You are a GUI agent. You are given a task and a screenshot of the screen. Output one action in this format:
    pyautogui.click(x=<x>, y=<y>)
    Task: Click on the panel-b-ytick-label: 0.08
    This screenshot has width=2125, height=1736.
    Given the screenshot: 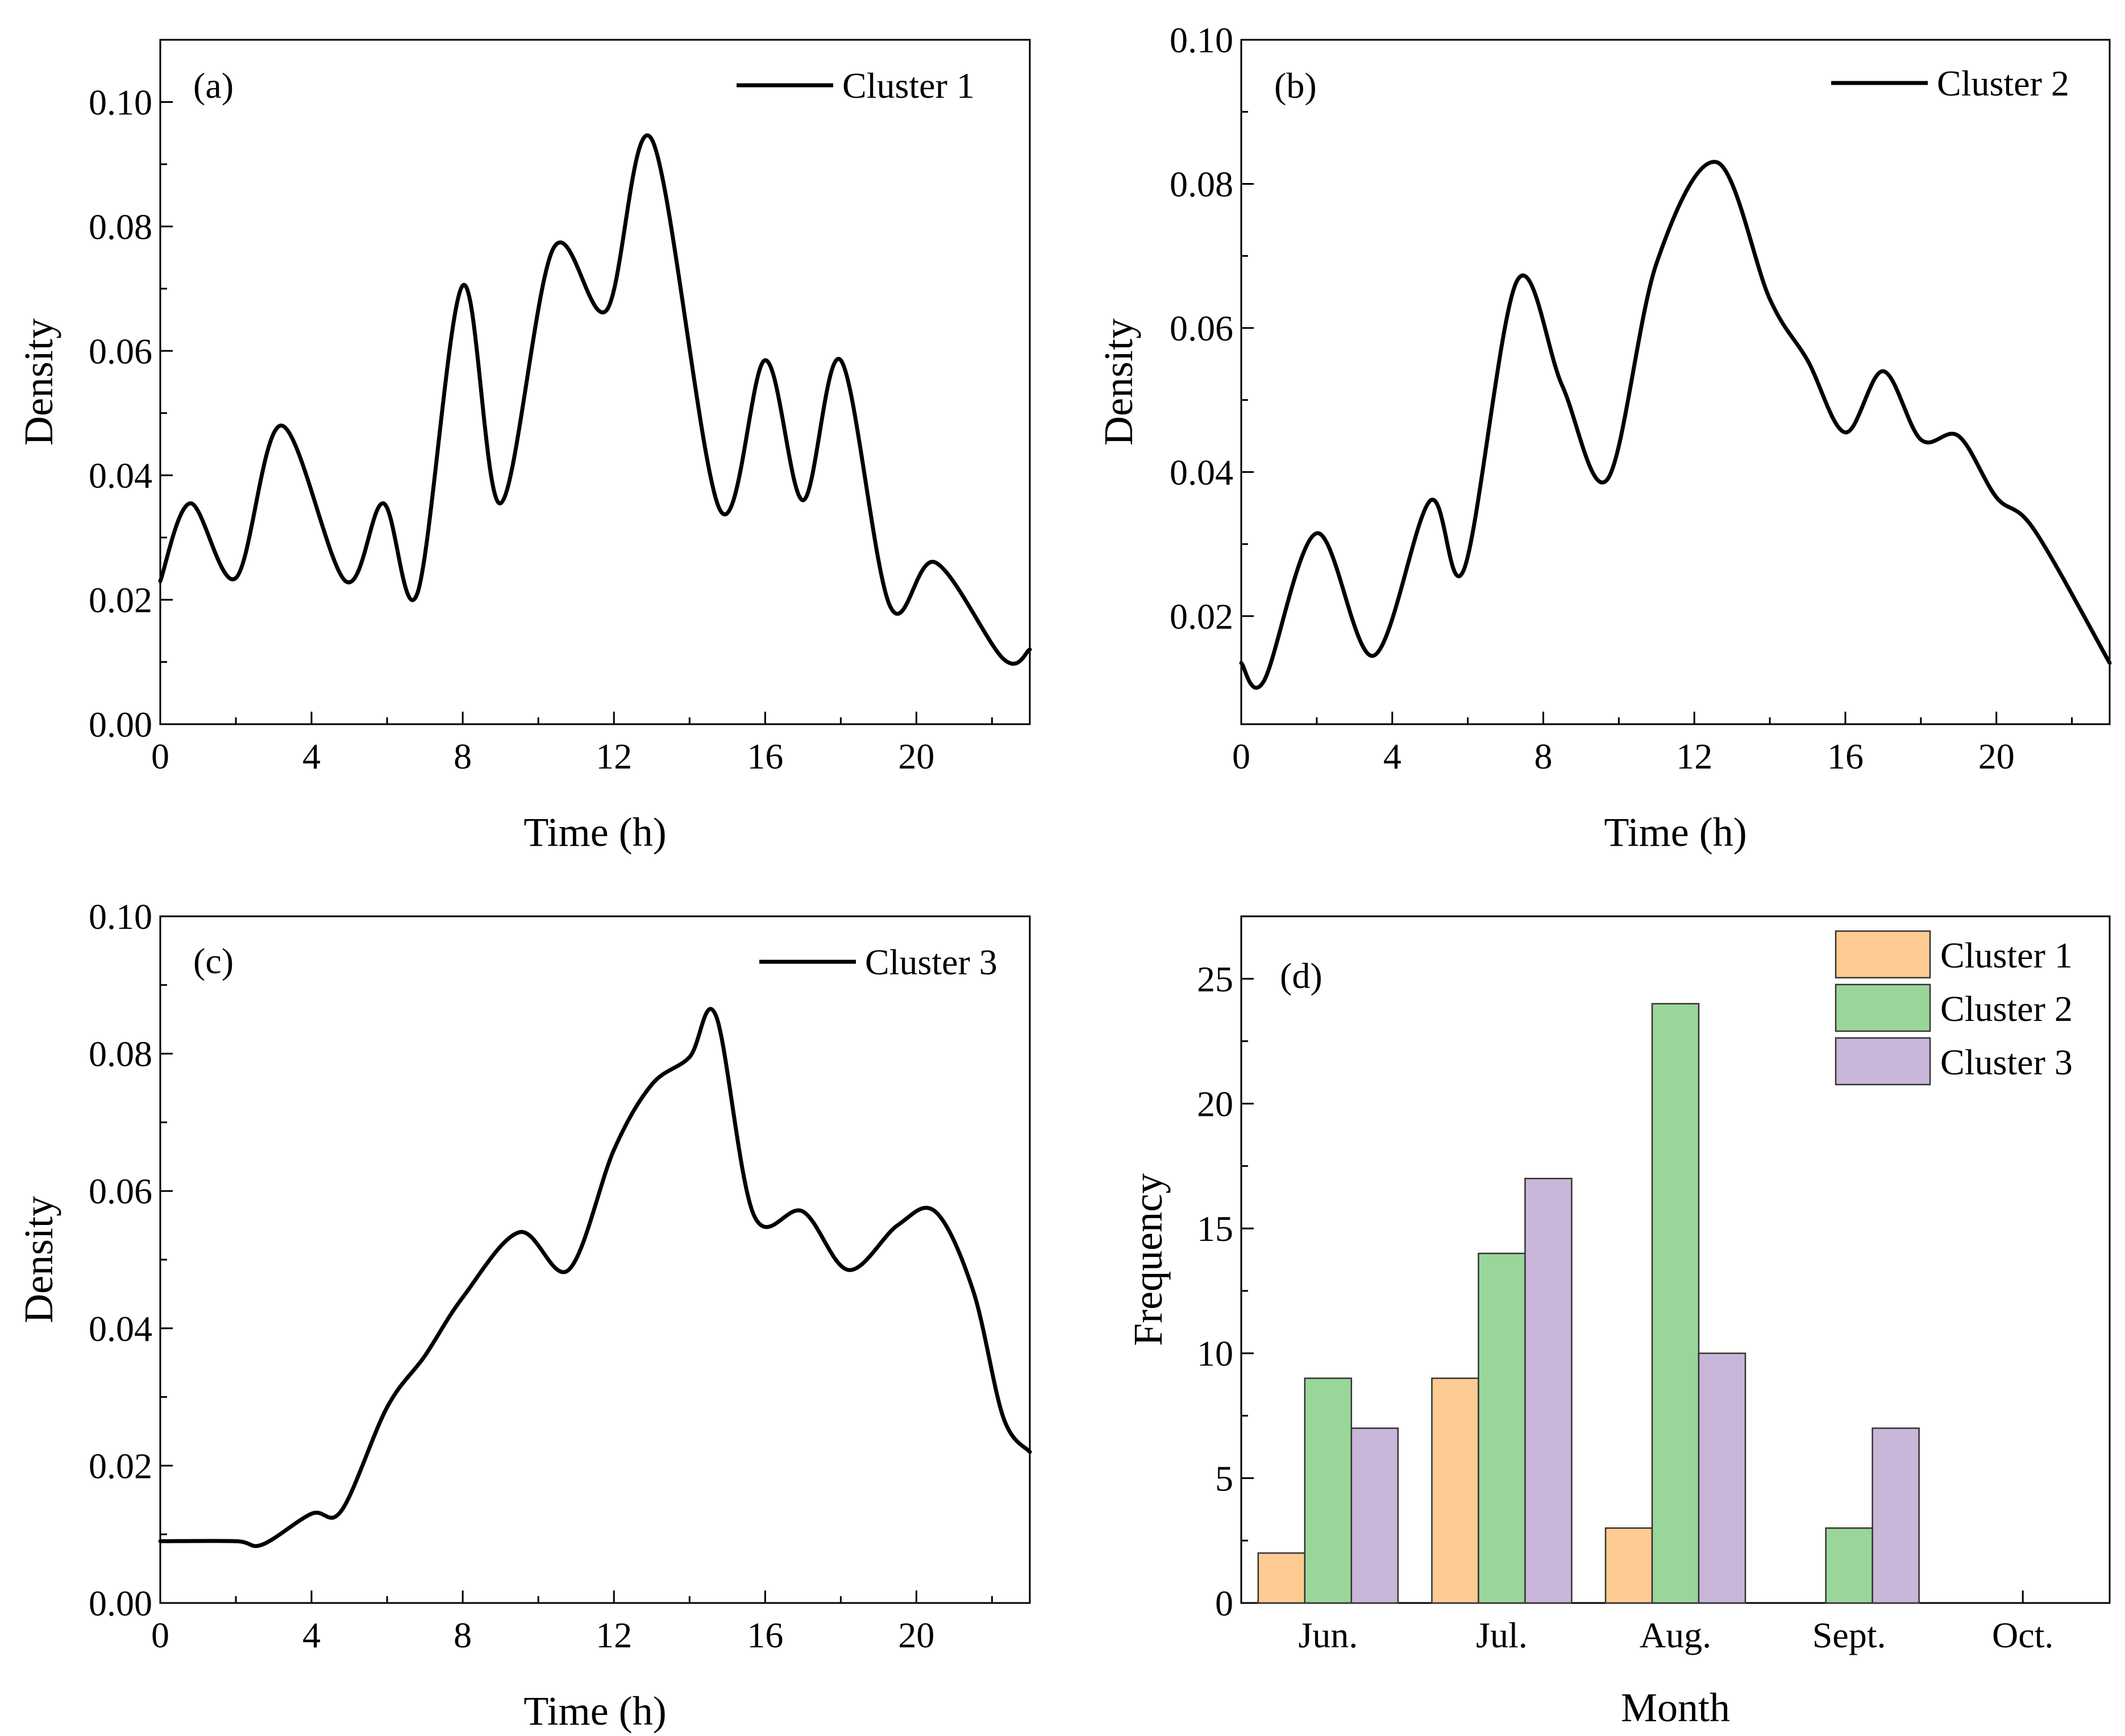 What is the action you would take?
    pyautogui.click(x=1201, y=184)
    